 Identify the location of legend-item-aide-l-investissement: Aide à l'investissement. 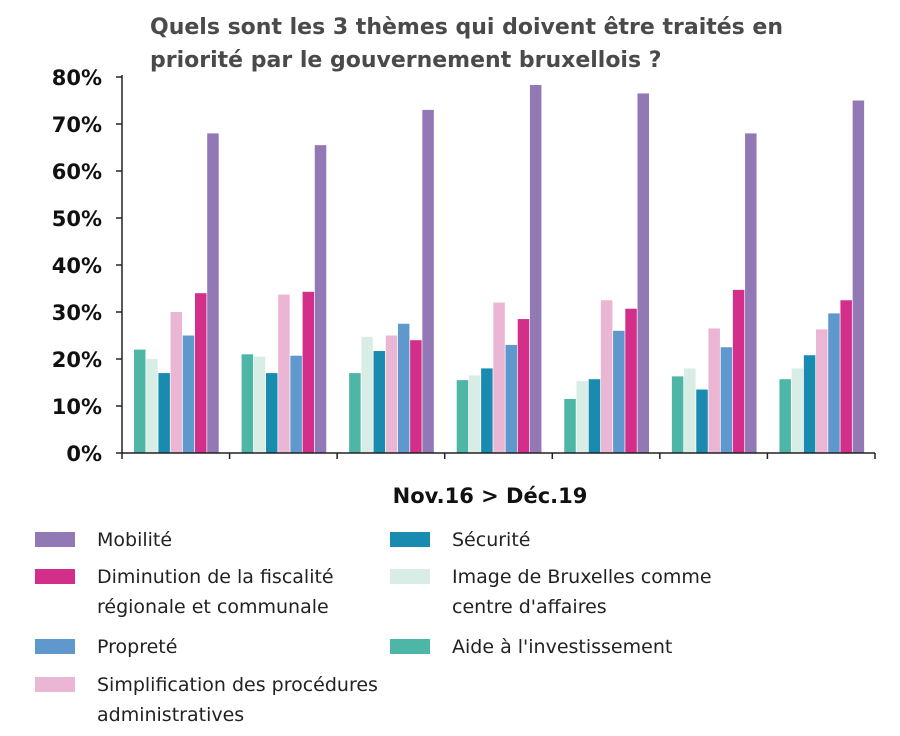
(531, 647).